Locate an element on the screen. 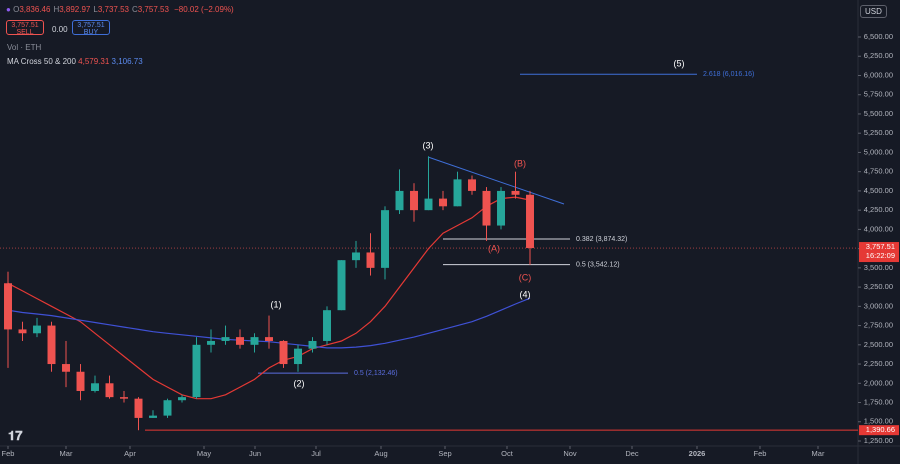 The image size is (900, 464). wave-label: (3) is located at coordinates (428, 145).